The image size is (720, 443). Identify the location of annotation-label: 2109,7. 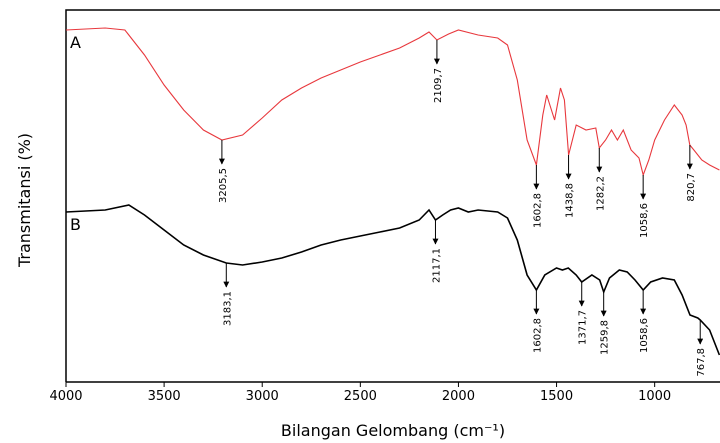
(438, 85).